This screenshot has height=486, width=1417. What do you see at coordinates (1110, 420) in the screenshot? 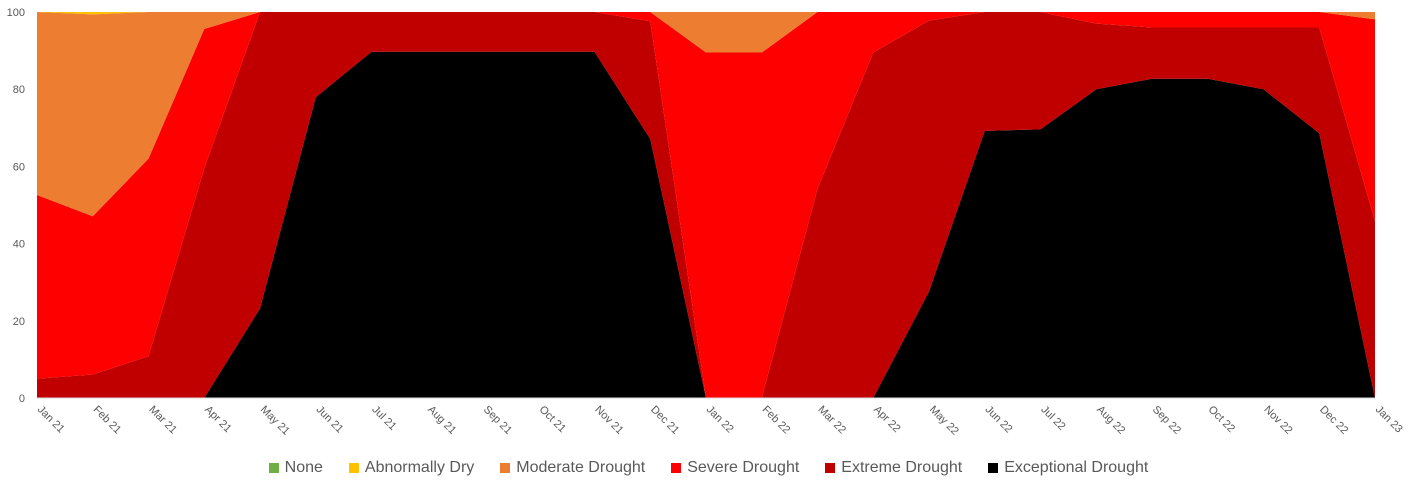
I see `x-tick-label: Aug 22` at bounding box center [1110, 420].